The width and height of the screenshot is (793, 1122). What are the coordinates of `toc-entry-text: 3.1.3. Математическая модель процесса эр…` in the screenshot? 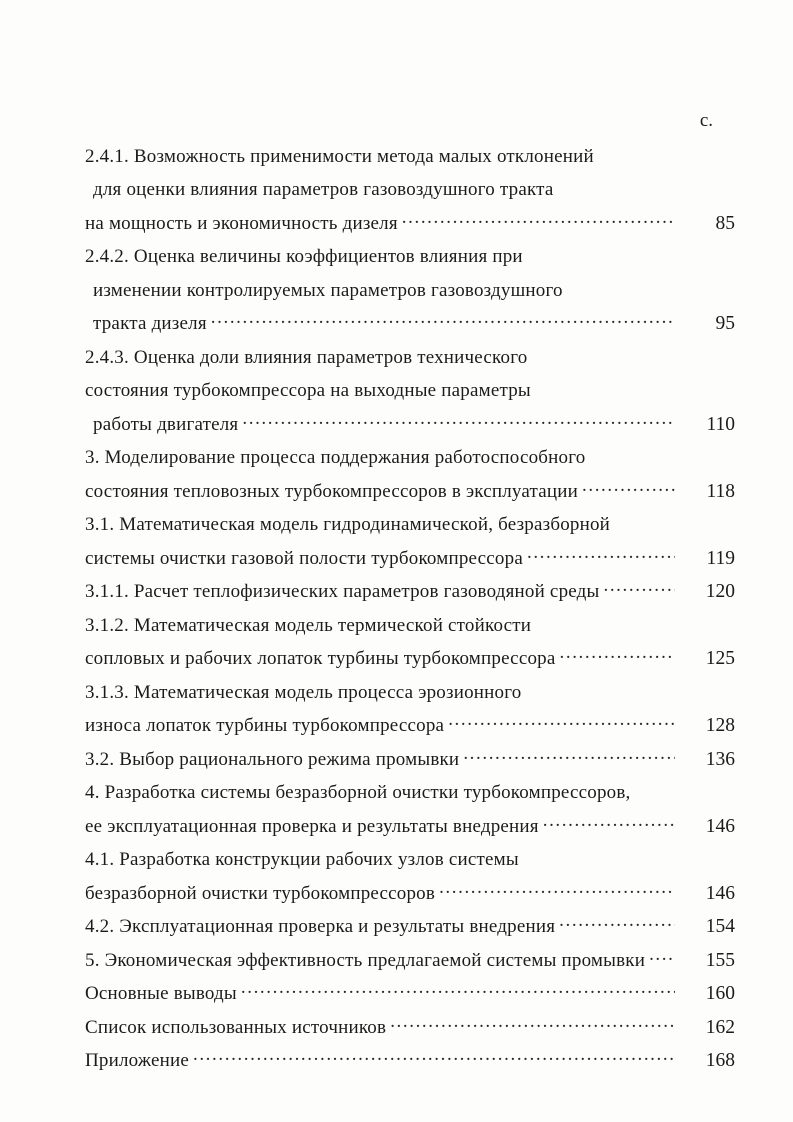 It's located at (303, 692).